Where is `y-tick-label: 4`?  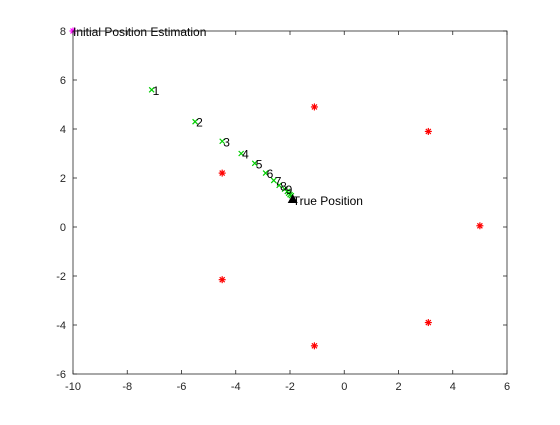
y-tick-label: 4 is located at coordinates (63, 130).